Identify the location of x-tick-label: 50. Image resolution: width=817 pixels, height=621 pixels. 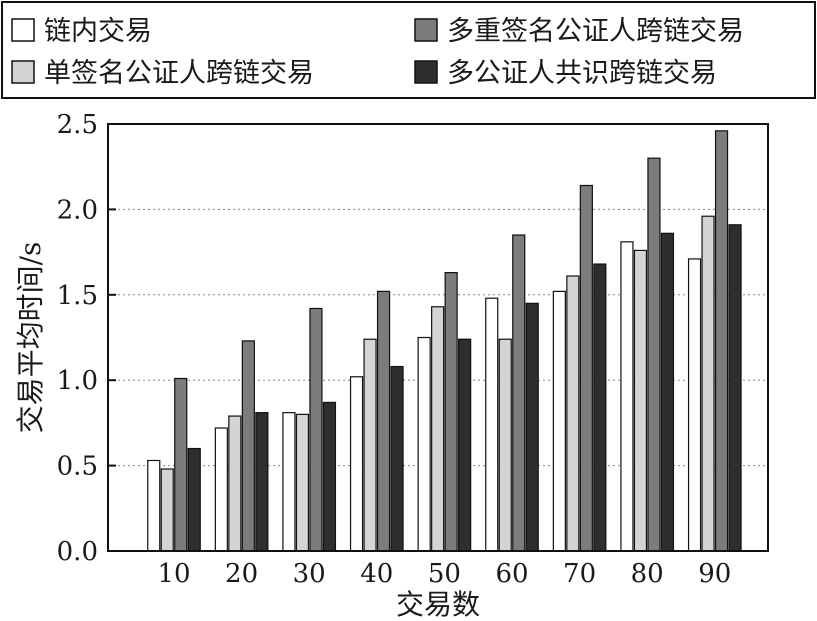
(444, 574).